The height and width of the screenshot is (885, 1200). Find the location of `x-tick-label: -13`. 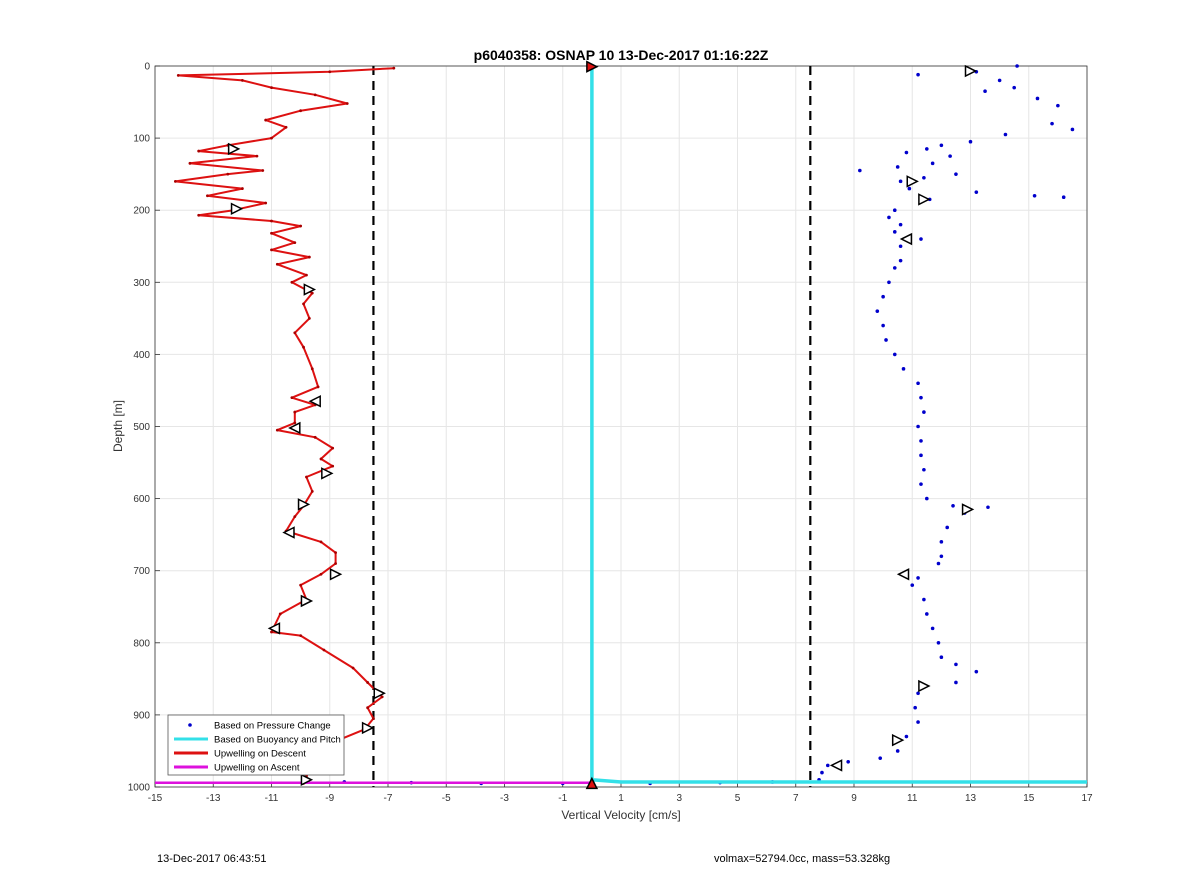

x-tick-label: -13 is located at coordinates (213, 798).